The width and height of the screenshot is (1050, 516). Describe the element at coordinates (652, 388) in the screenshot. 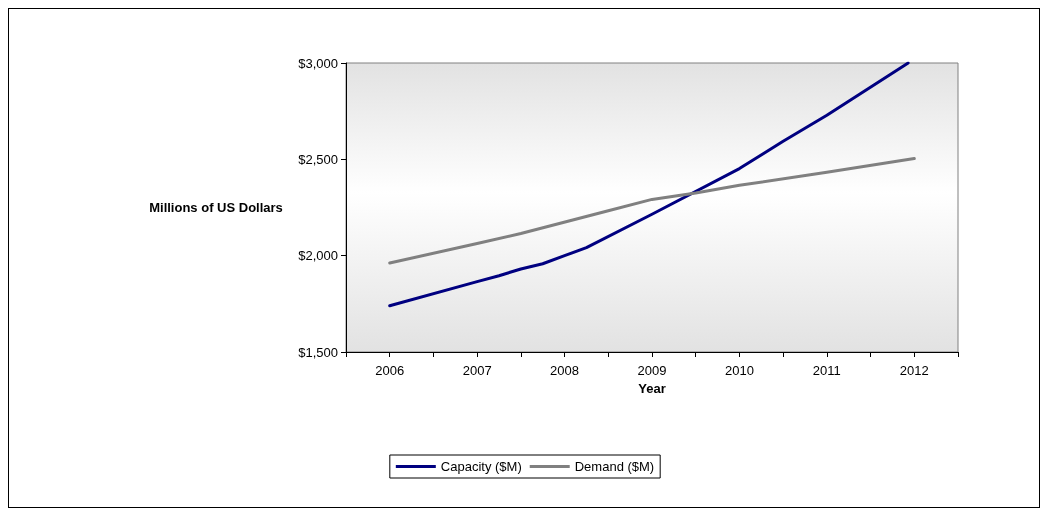

I see `x-axis-title: Year` at that location.